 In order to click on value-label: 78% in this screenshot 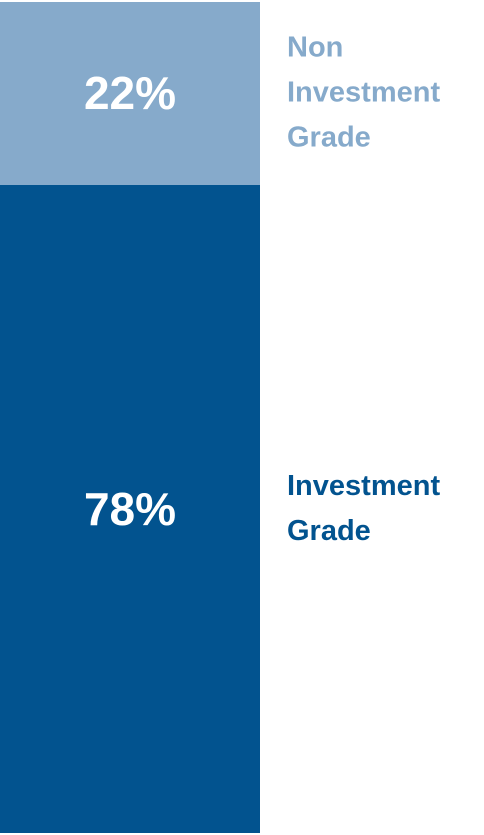, I will do `click(130, 508)`.